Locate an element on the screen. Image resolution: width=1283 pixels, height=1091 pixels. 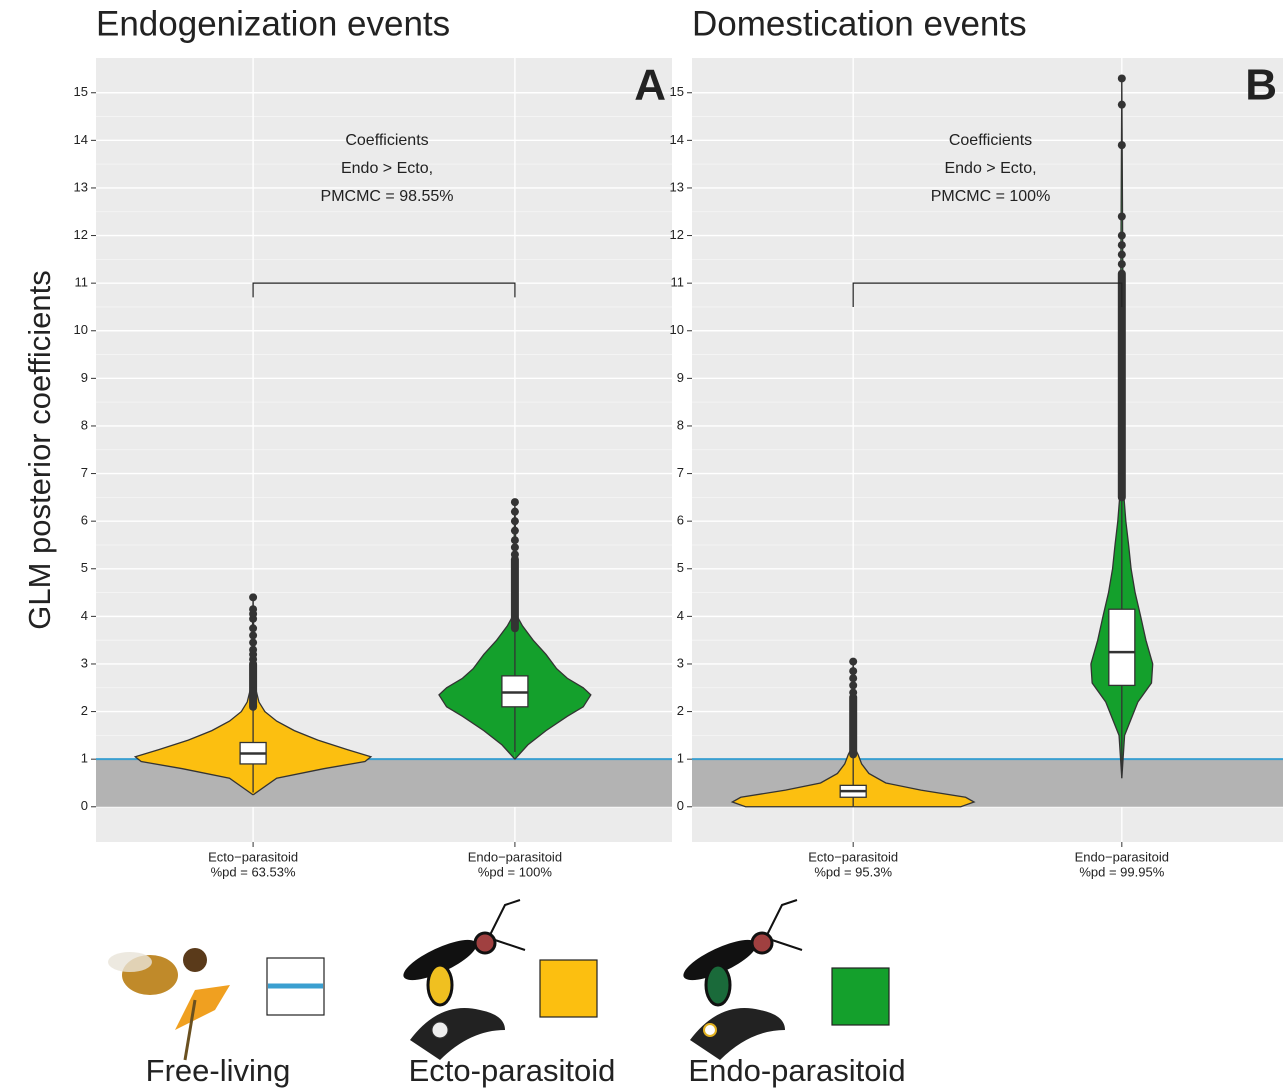
panel-title: Endogenization events is located at coordinates (273, 23).